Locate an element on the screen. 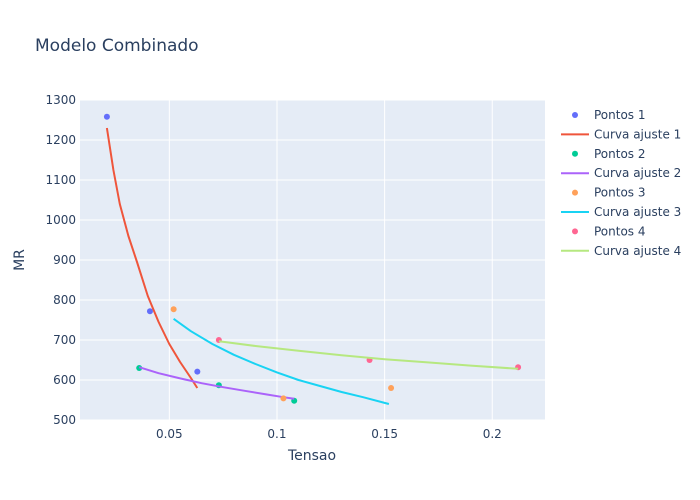 Image resolution: width=700 pixels, height=500 pixels. y-axis-ticks: 500 600 700 800 900 1000 1100 1200 1300 is located at coordinates (60, 260).